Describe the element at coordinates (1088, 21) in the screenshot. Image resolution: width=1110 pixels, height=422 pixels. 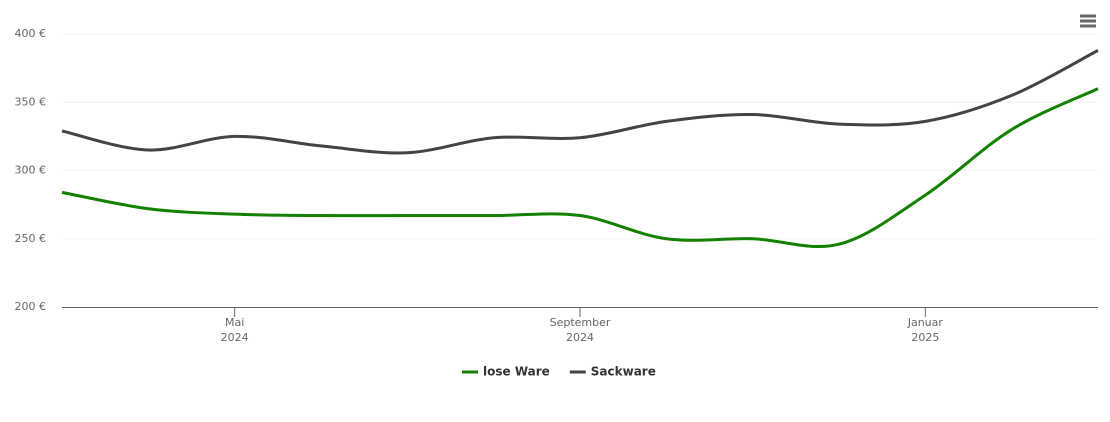
I see `menu-button` at that location.